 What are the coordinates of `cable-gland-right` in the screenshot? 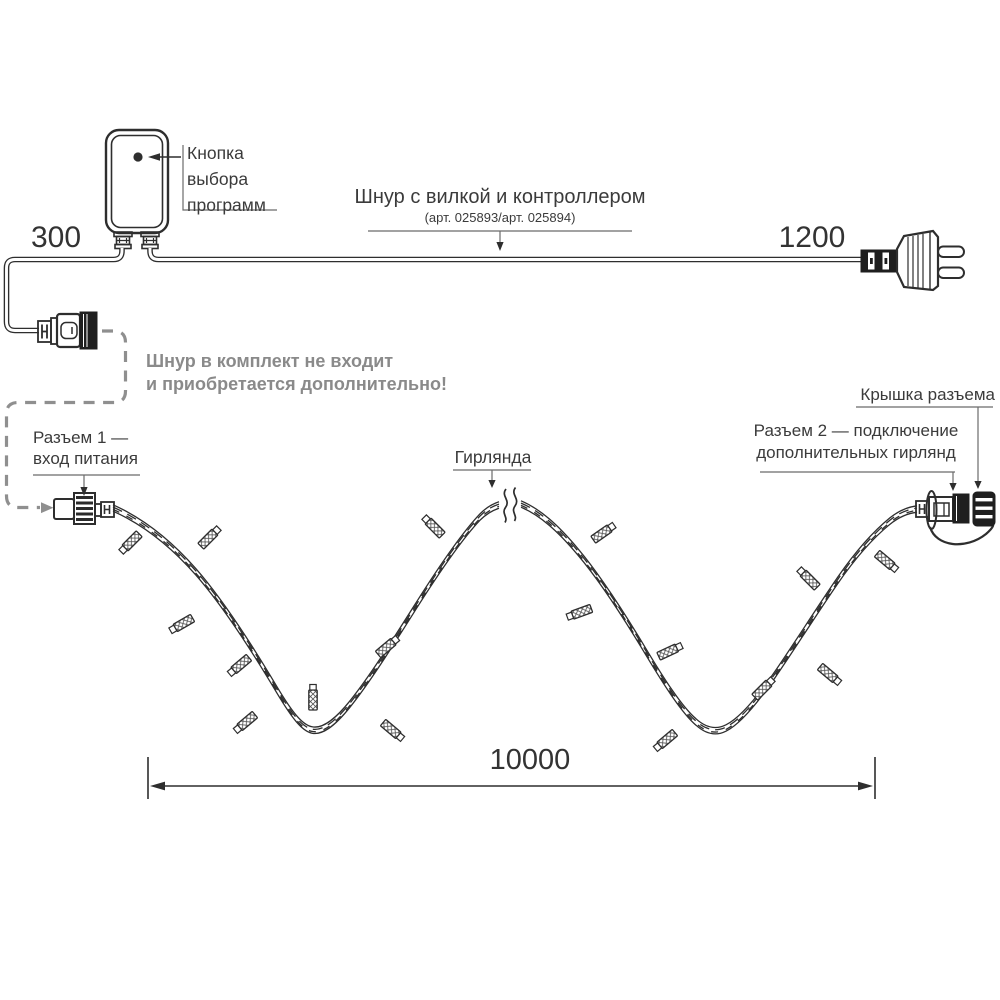 It's located at (150, 240).